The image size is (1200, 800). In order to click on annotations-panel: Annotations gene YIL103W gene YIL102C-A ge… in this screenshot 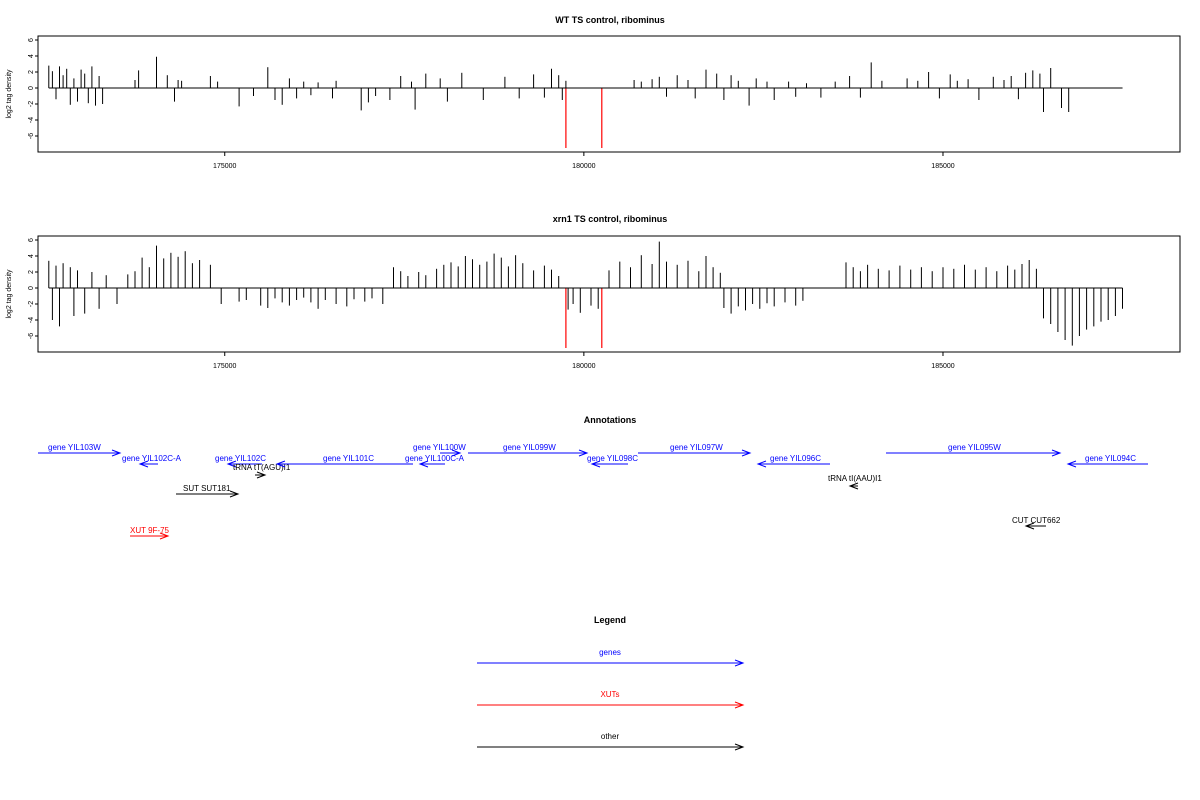, I will do `click(593, 477)`.